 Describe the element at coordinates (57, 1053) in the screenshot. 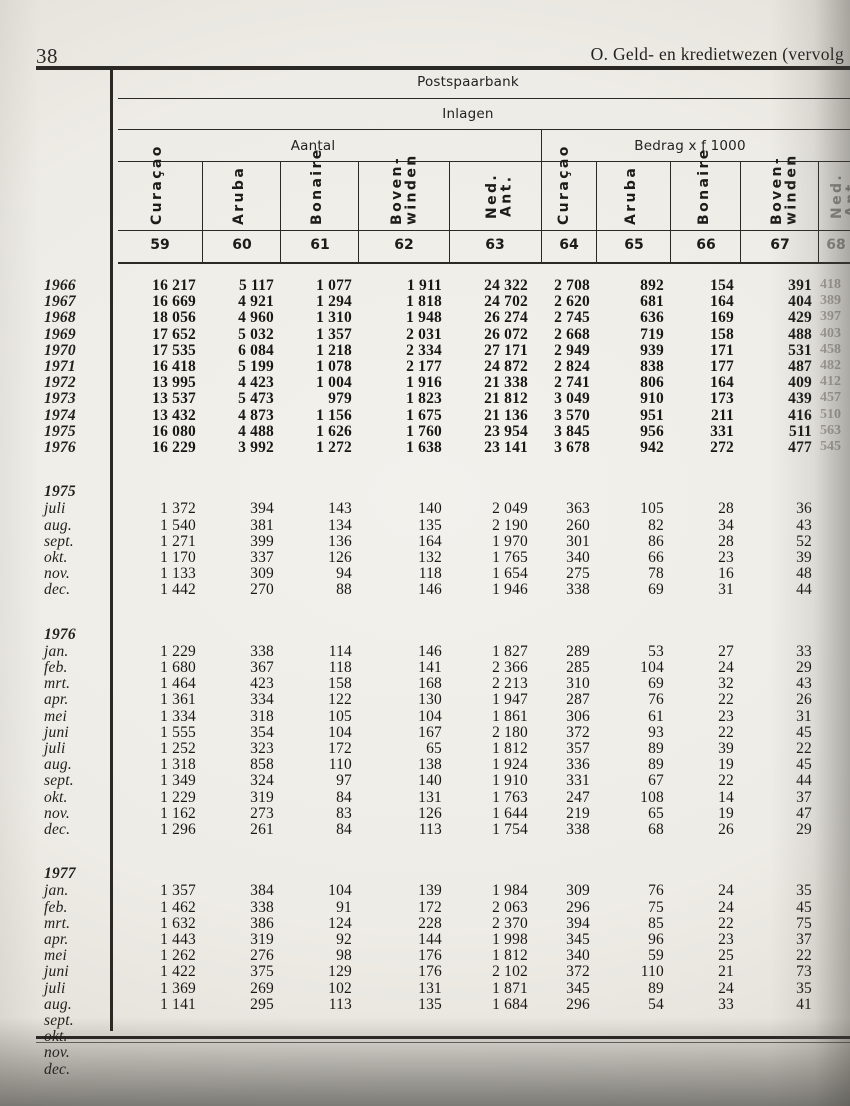

I see `row-label-nov: nov.` at that location.